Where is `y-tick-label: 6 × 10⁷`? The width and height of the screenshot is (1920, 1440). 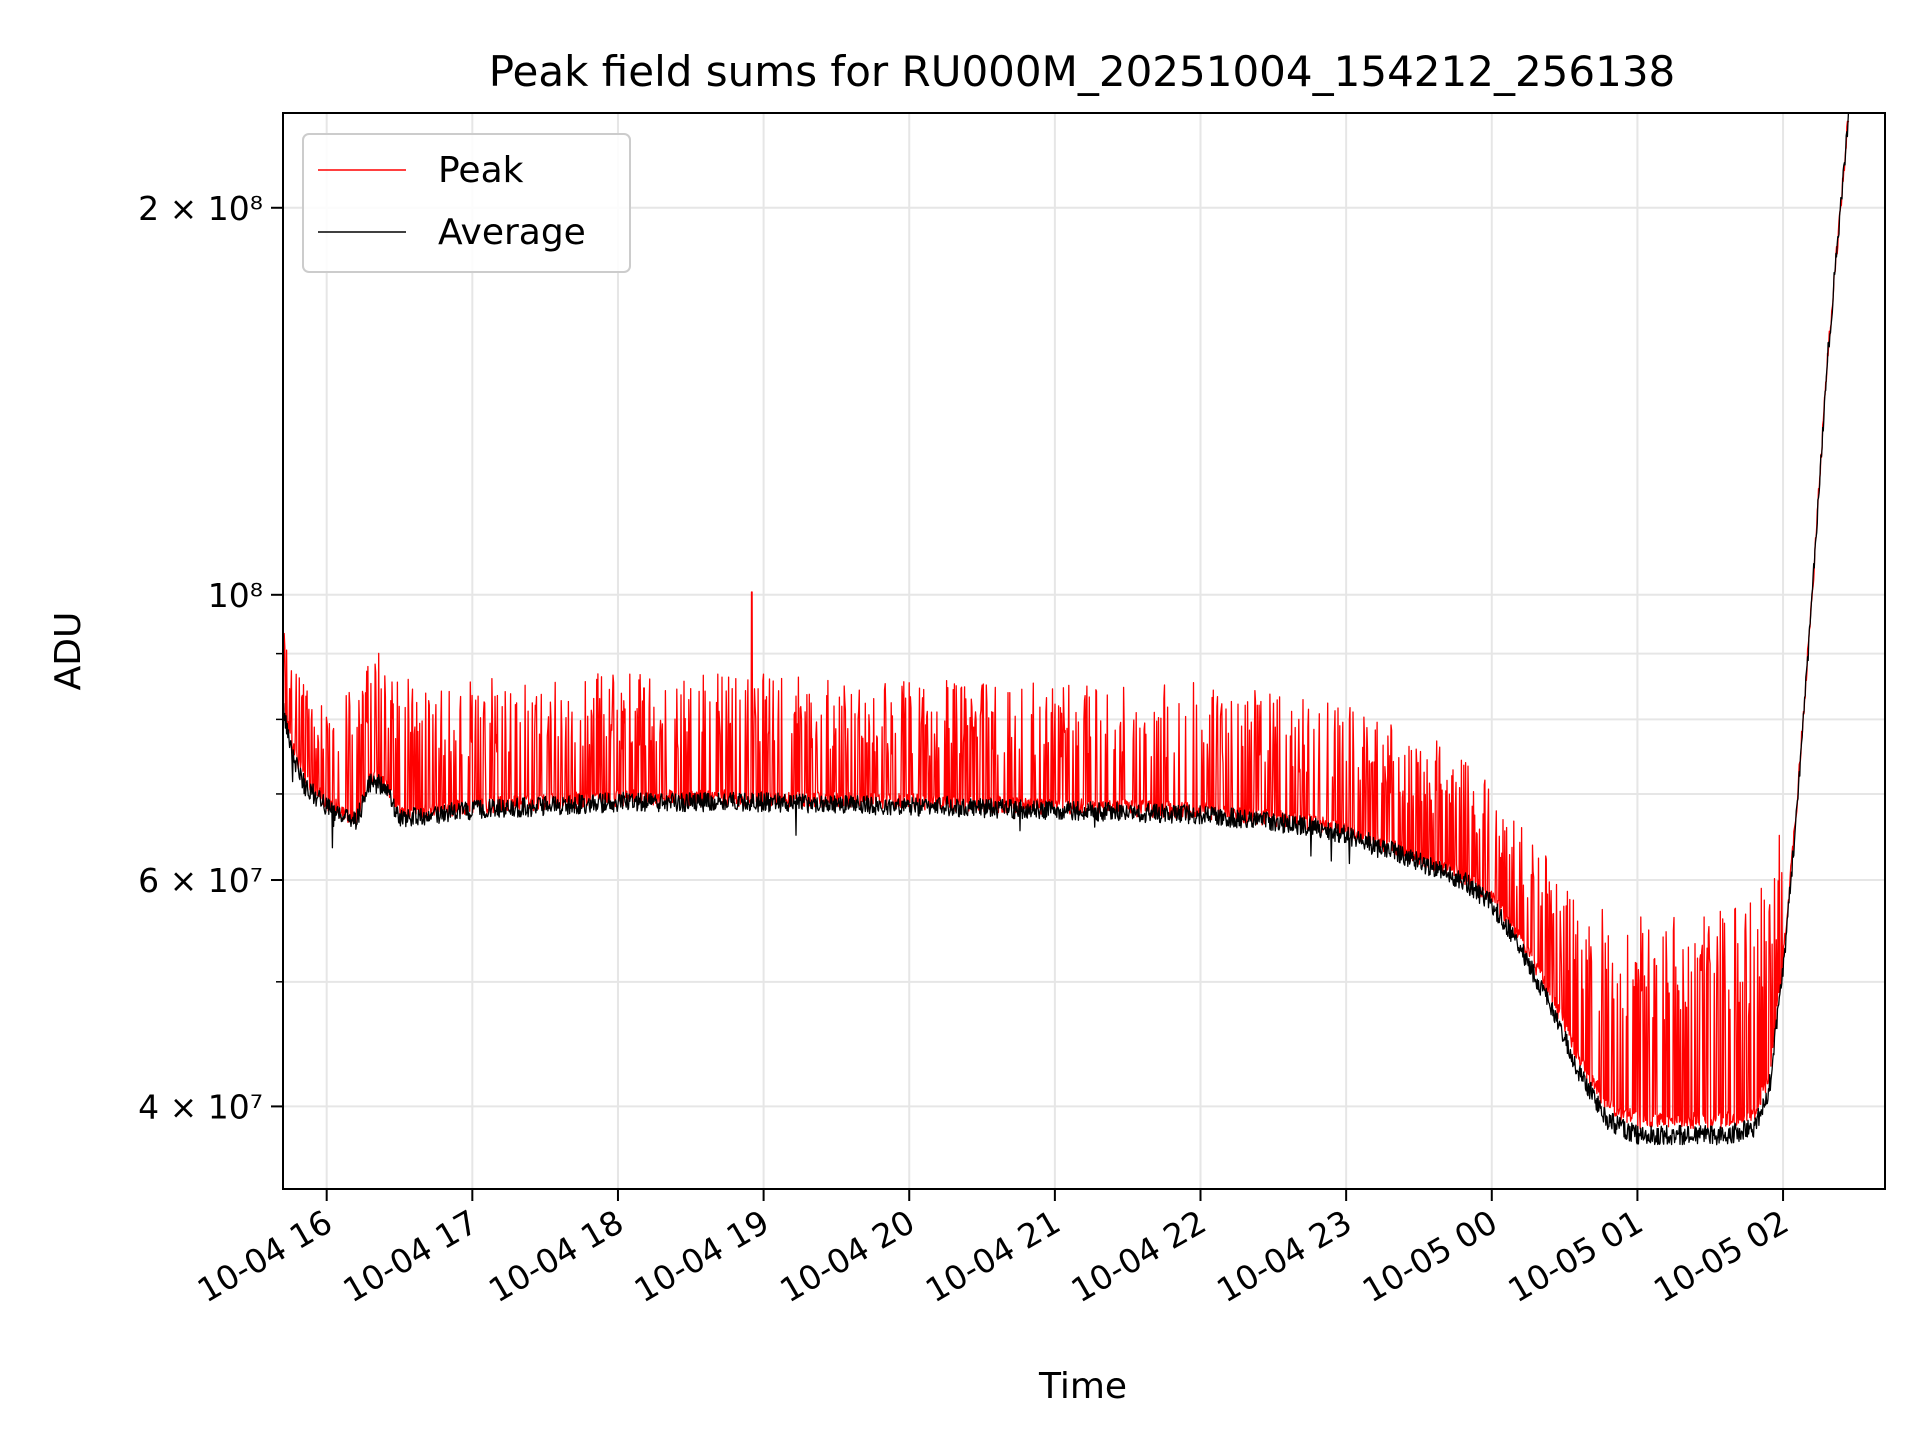 y-tick-label: 6 × 10⁷ is located at coordinates (200, 880).